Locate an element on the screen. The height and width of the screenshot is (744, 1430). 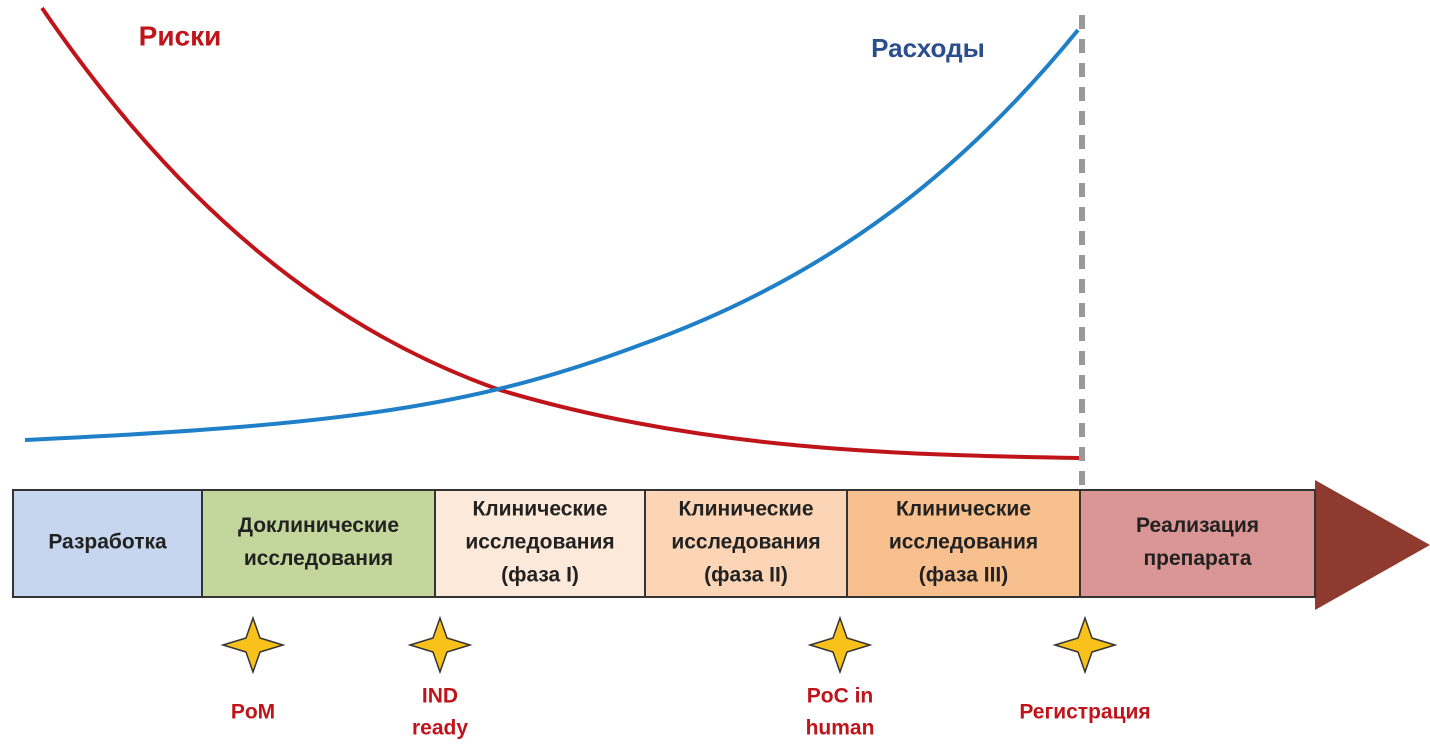
milestone-label: PoC in is located at coordinates (840, 696).